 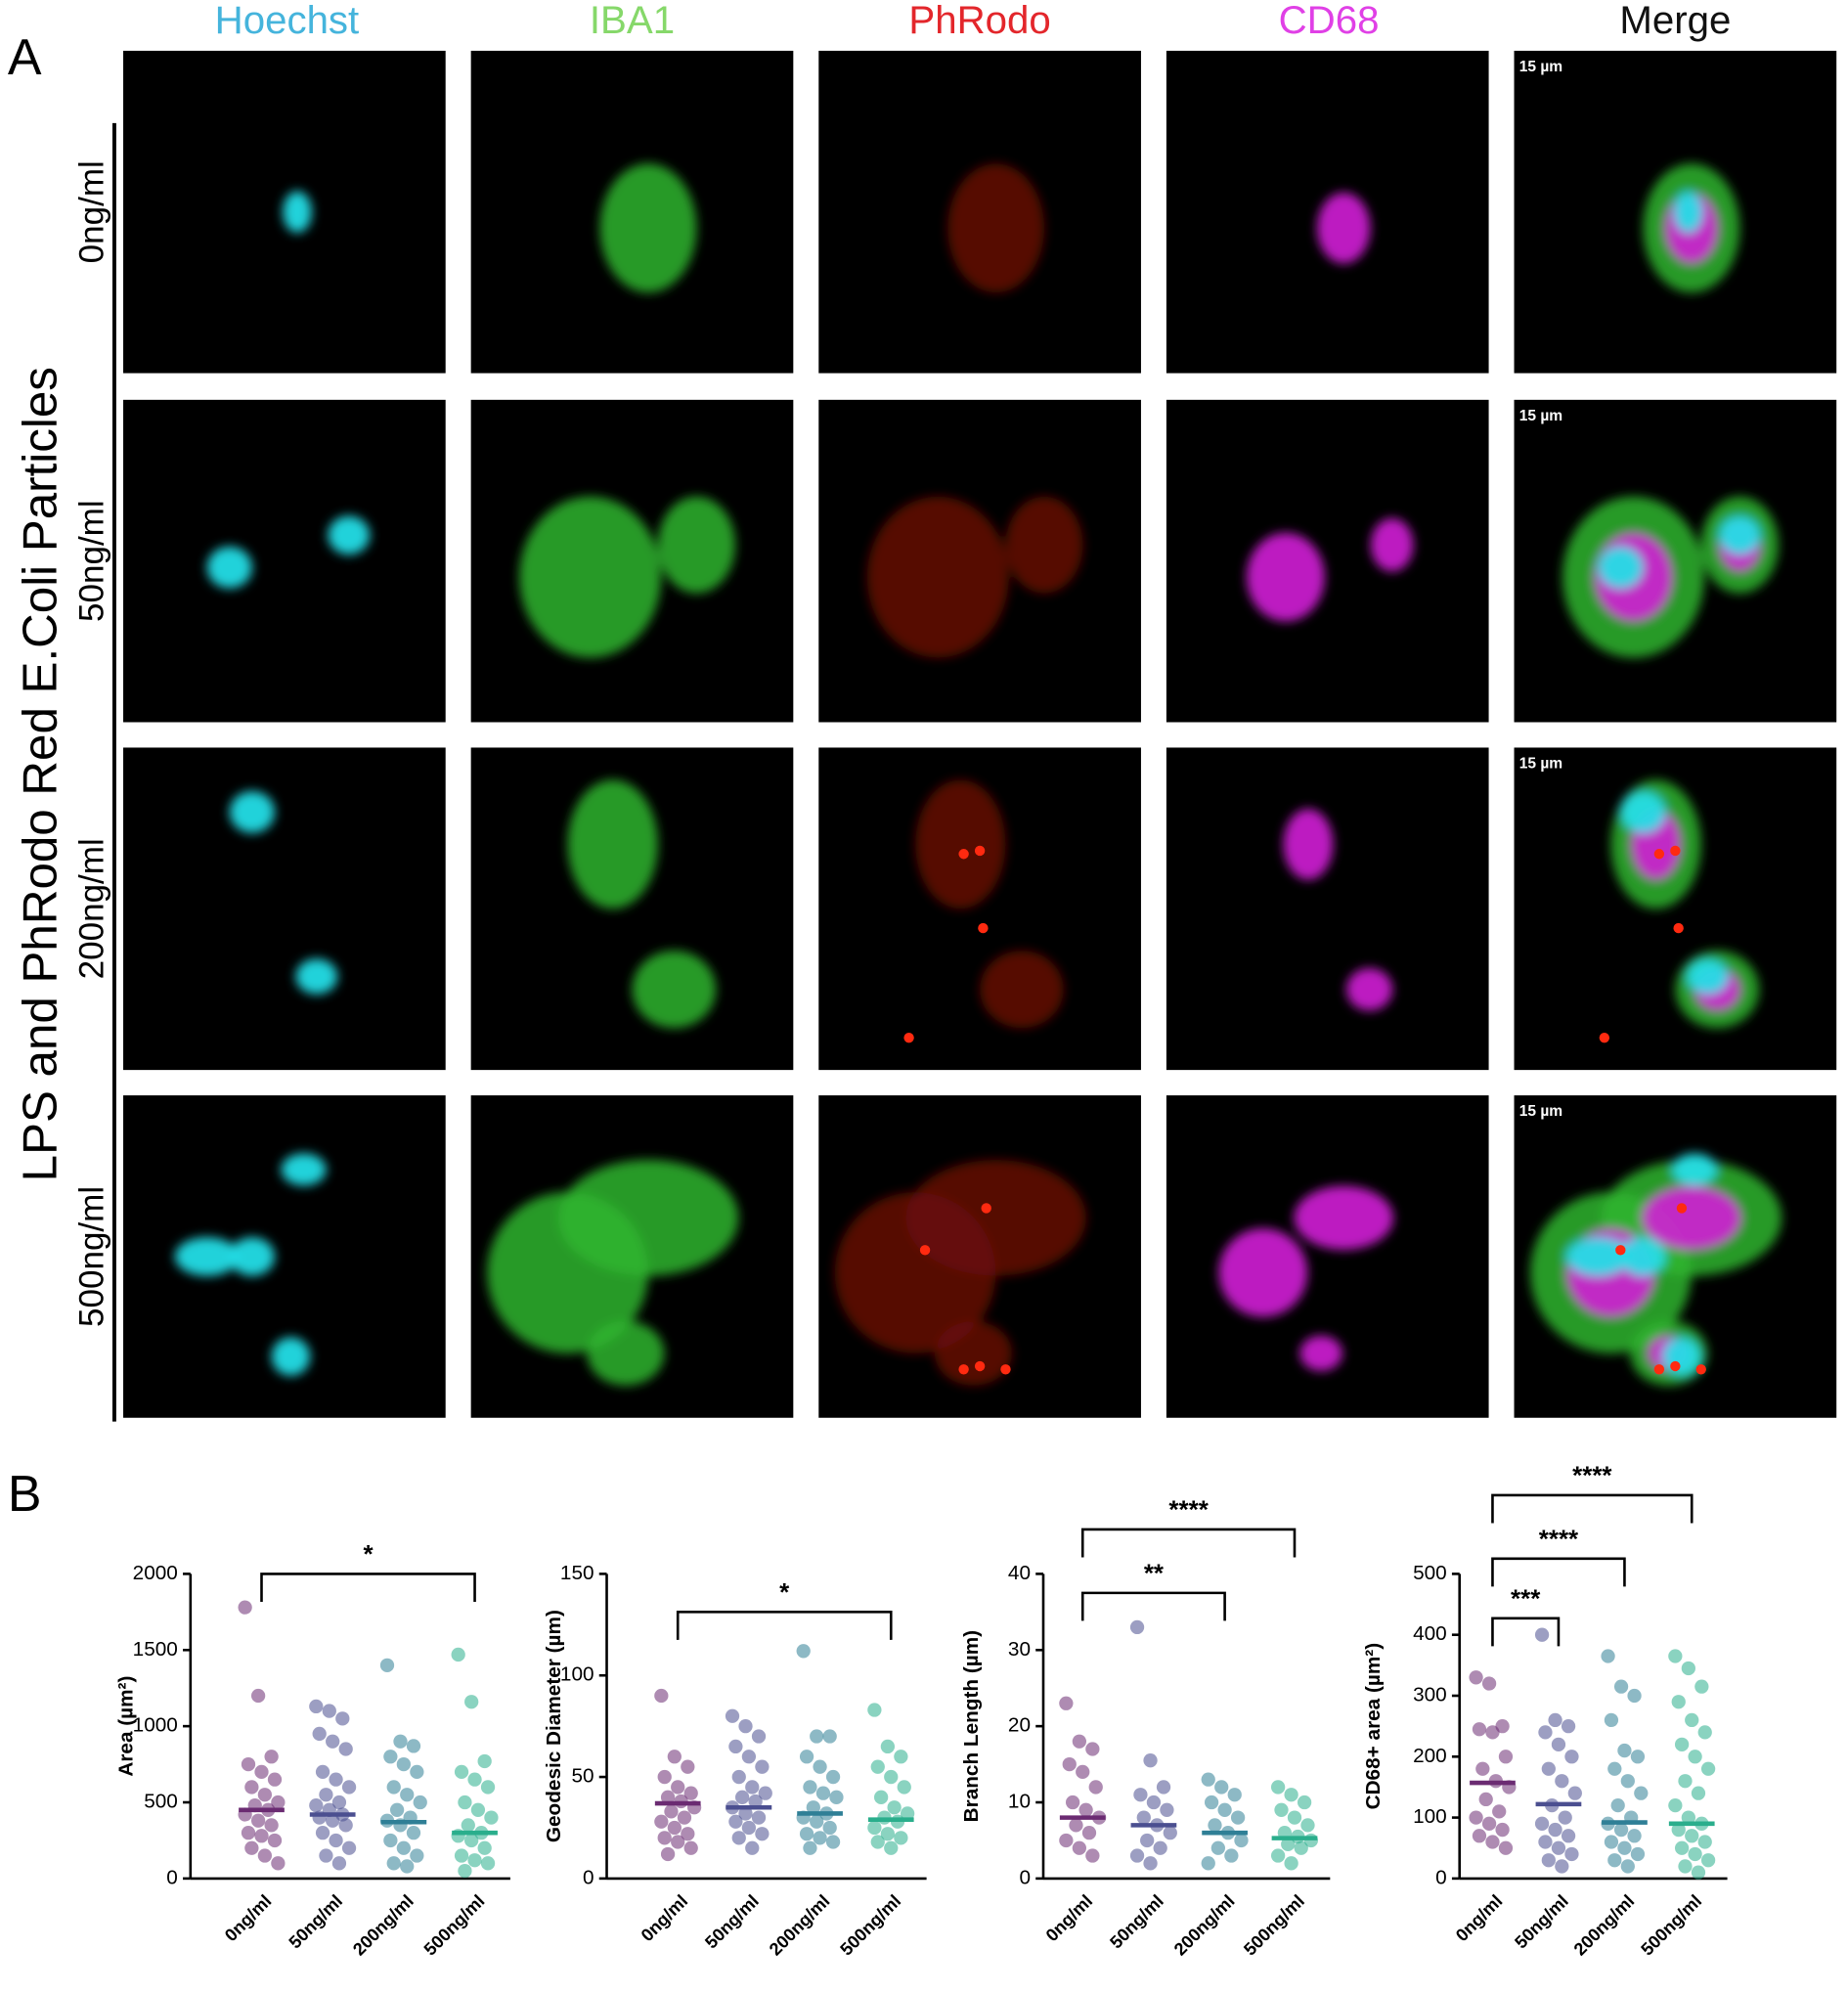 What do you see at coordinates (971, 1726) in the screenshot?
I see `y-axis-label: Branch Length (µm)` at bounding box center [971, 1726].